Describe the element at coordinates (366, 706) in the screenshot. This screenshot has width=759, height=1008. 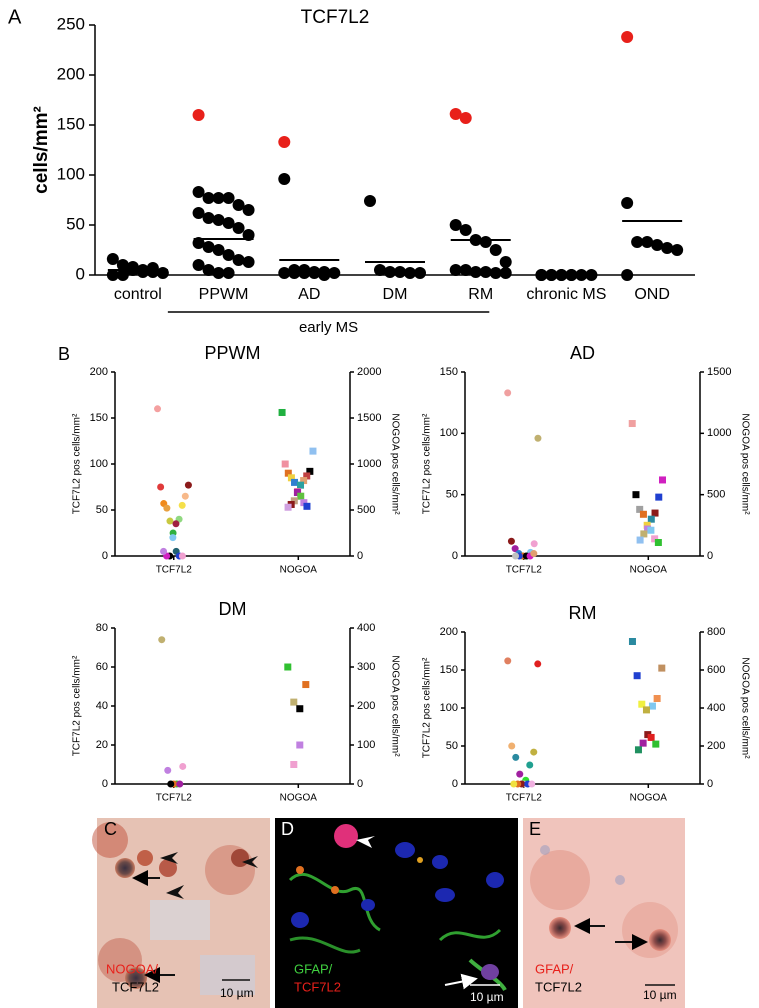
I see `y2-tick-label: 200` at that location.